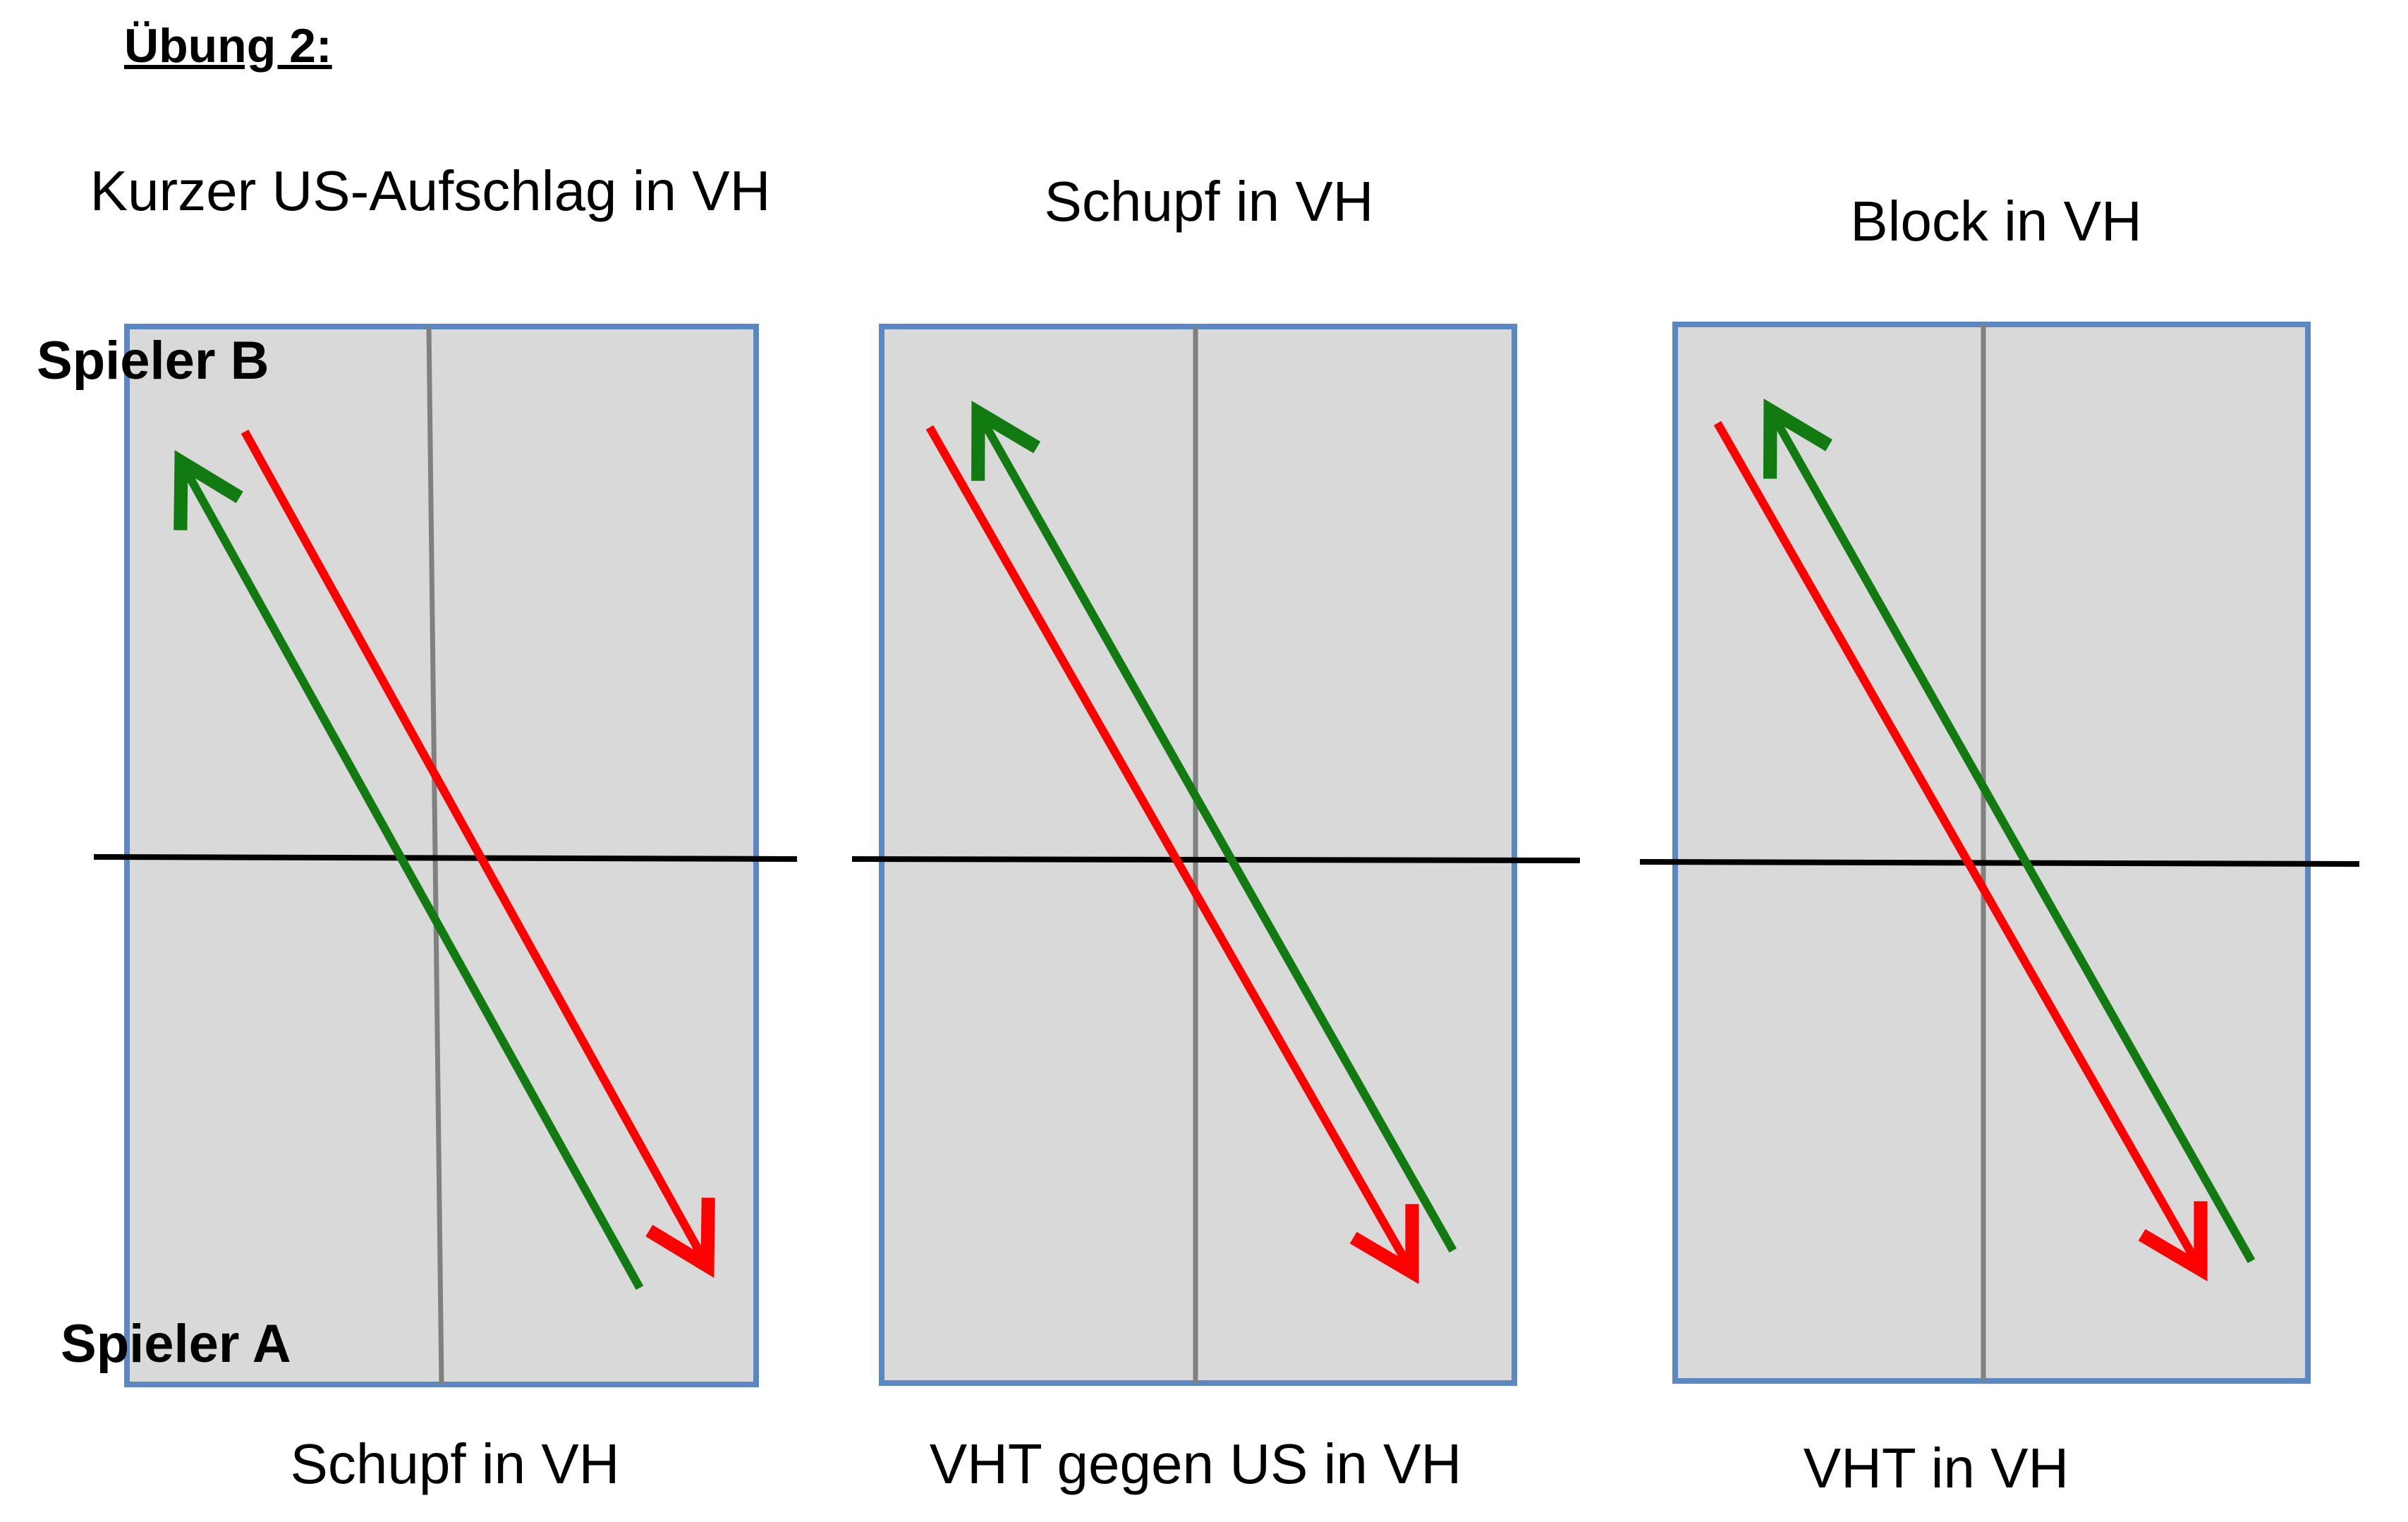  What do you see at coordinates (430, 190) in the screenshot?
I see `panel-1-top-label: Kurzer US-Aufschlag in VH` at bounding box center [430, 190].